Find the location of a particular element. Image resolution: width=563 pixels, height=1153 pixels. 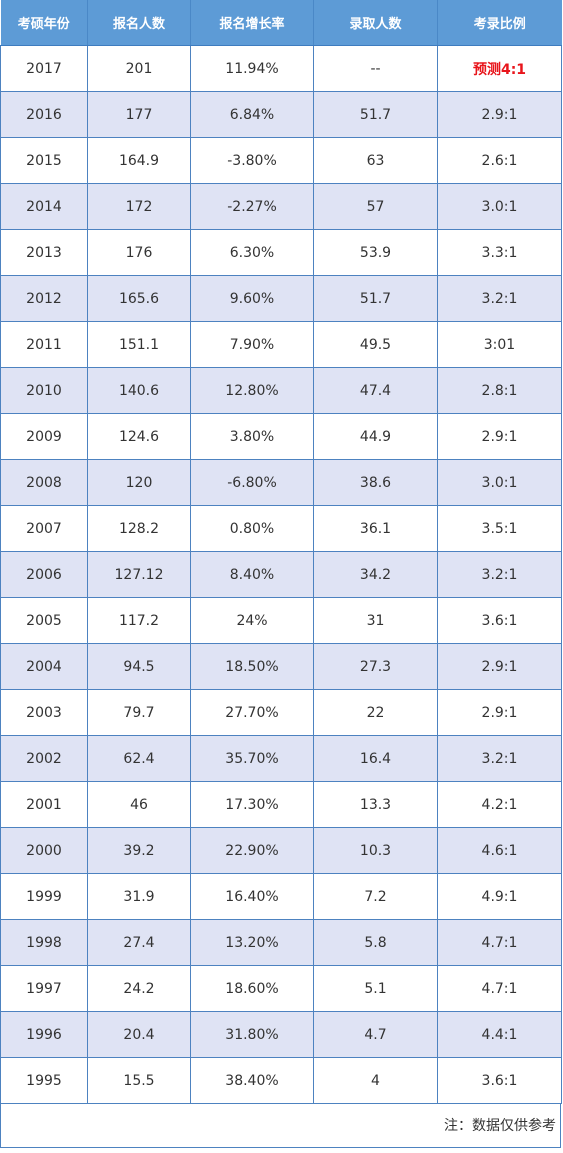

cell-growth-rate: 9.60% is located at coordinates (252, 298).